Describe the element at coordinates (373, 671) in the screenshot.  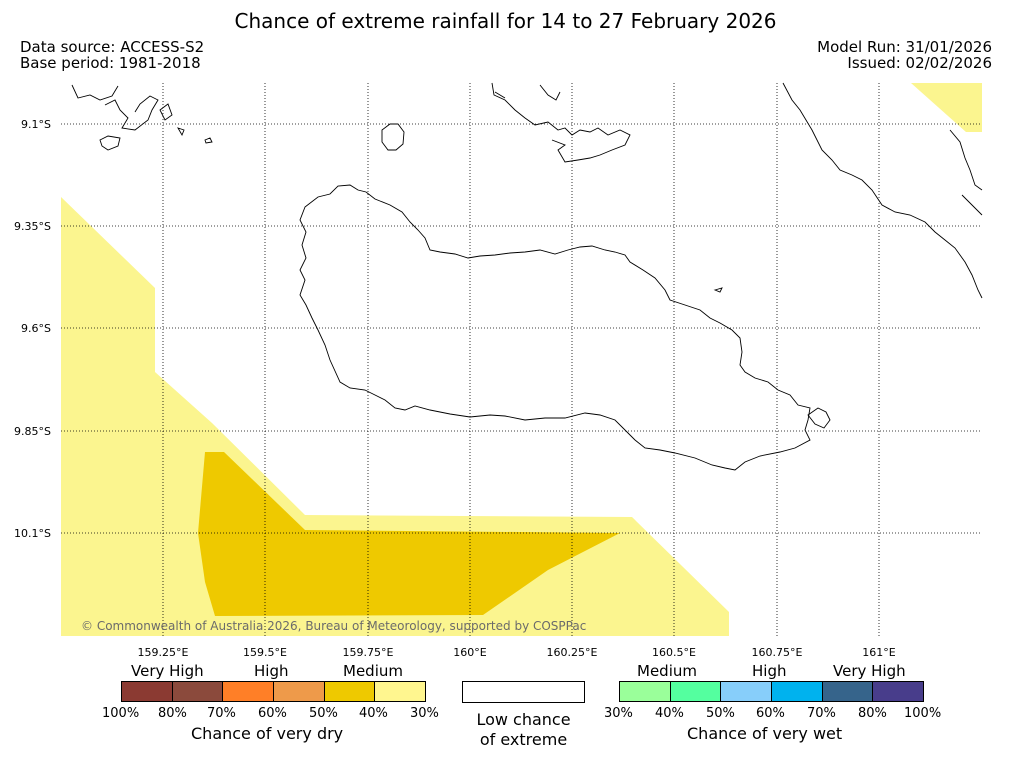
I see `dry-medium-label: Medium` at that location.